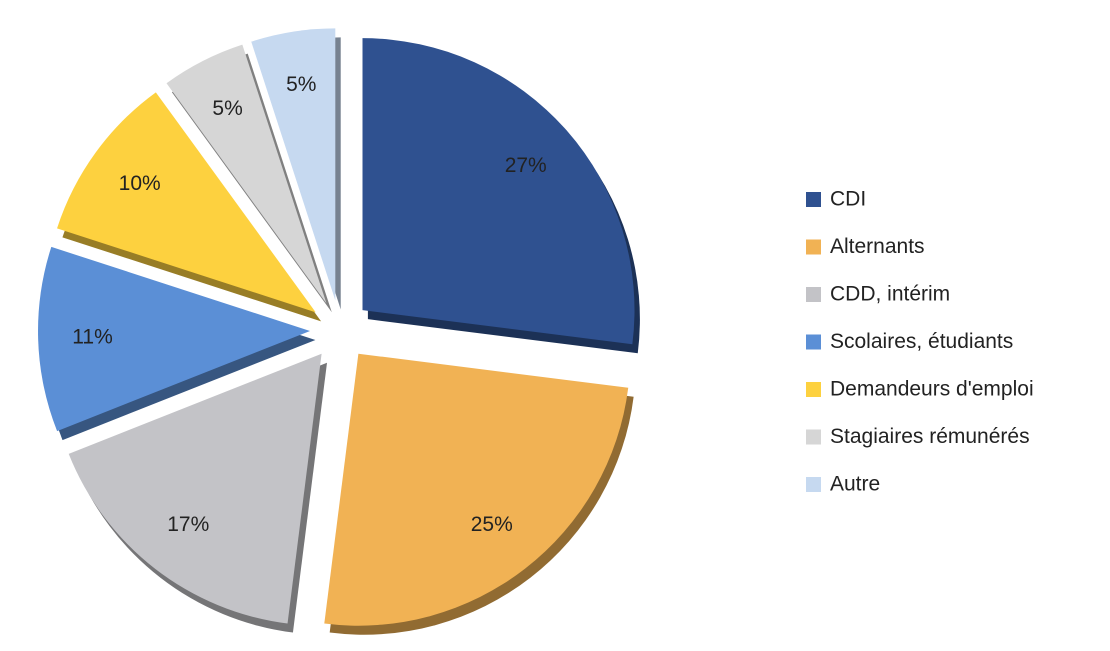 This screenshot has height=651, width=1110. Describe the element at coordinates (188, 524) in the screenshot. I see `data-label: 17%` at that location.